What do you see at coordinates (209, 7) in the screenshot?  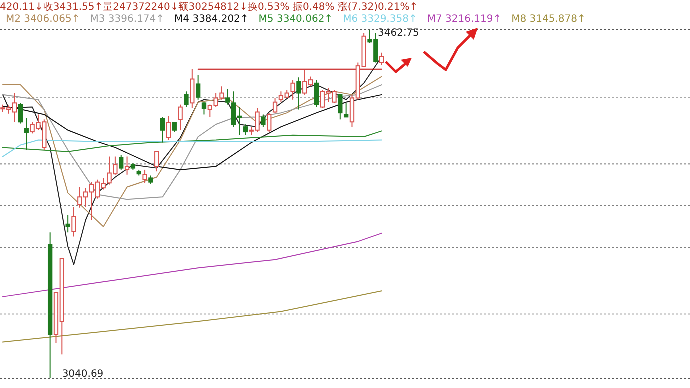 I see `text: 420.11↓收3431.55↑量247372240↓额30254812↓换0.53% 振0.48% 涨(7.32)0.21%↑` at bounding box center [209, 7].